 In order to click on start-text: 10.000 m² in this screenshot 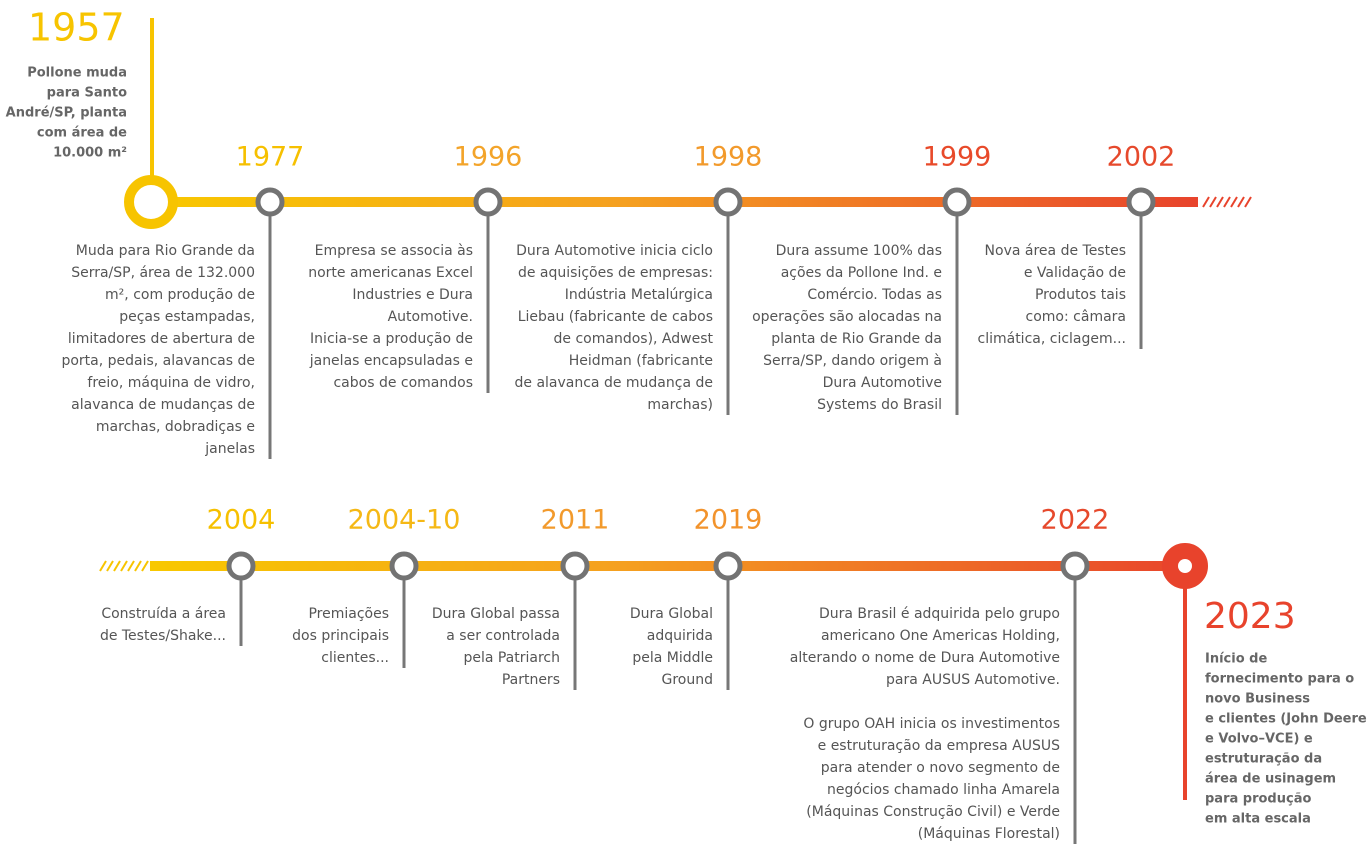, I will do `click(90, 153)`.